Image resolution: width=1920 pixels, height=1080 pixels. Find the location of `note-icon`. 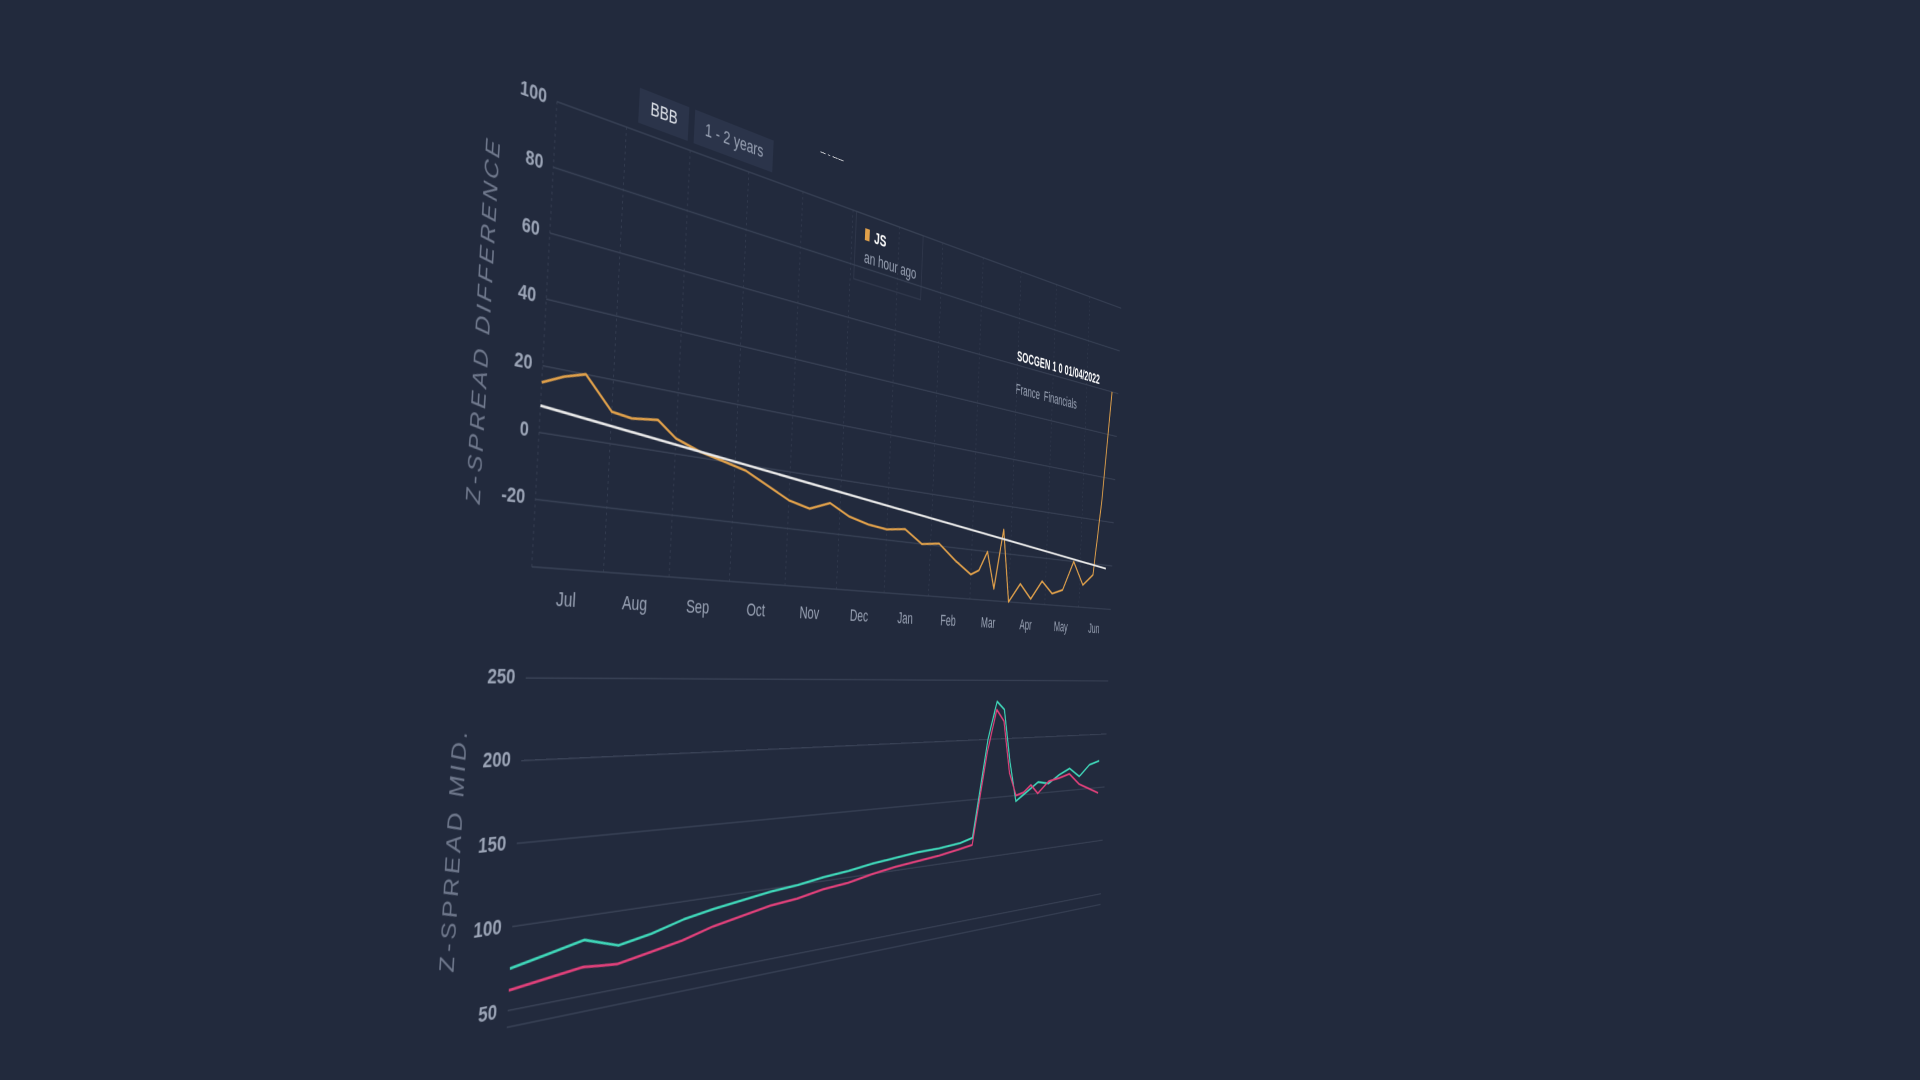

note-icon is located at coordinates (867, 235).